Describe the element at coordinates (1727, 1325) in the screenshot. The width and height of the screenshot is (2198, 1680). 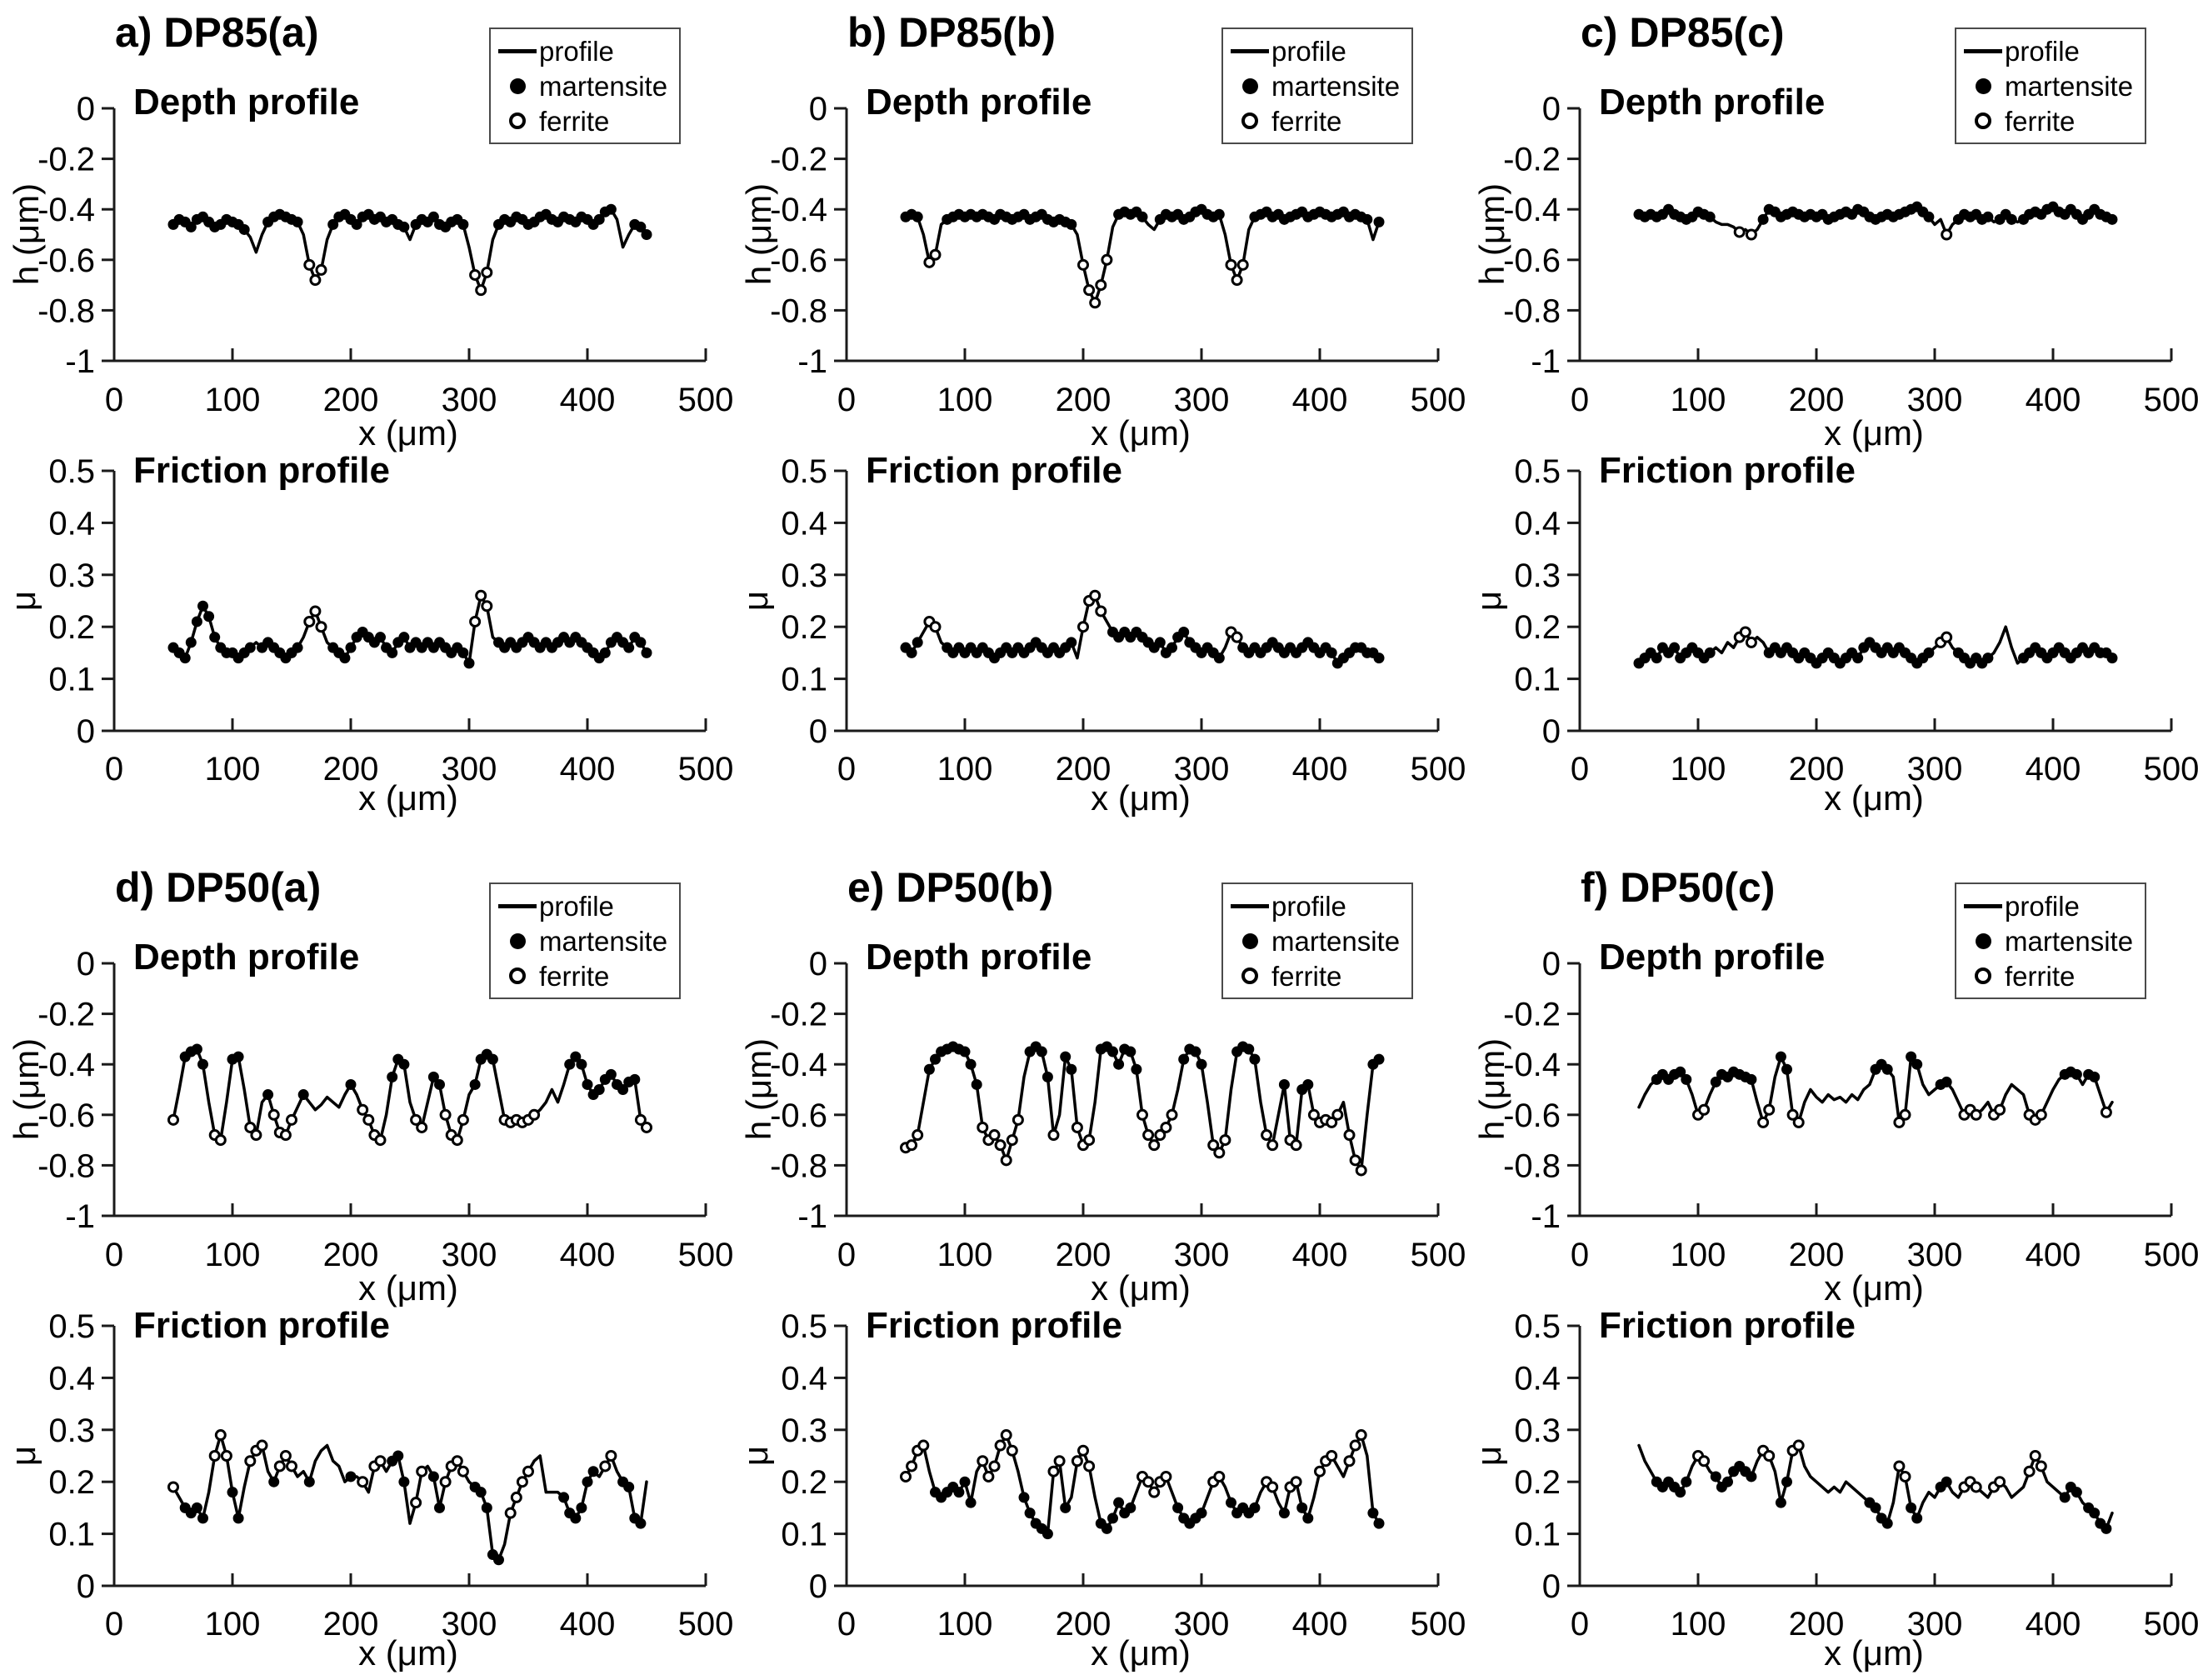
I see `friction-subplot-title: Friction profile` at that location.